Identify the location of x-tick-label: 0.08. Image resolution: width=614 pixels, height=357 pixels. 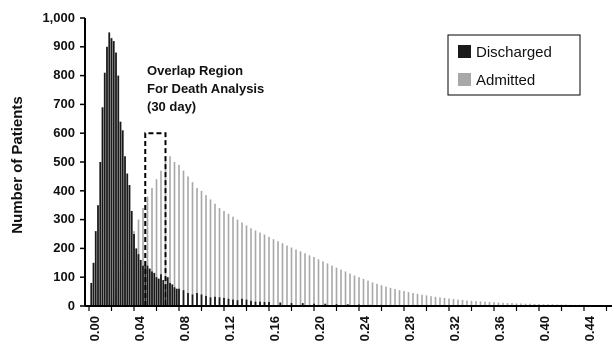
(184, 328).